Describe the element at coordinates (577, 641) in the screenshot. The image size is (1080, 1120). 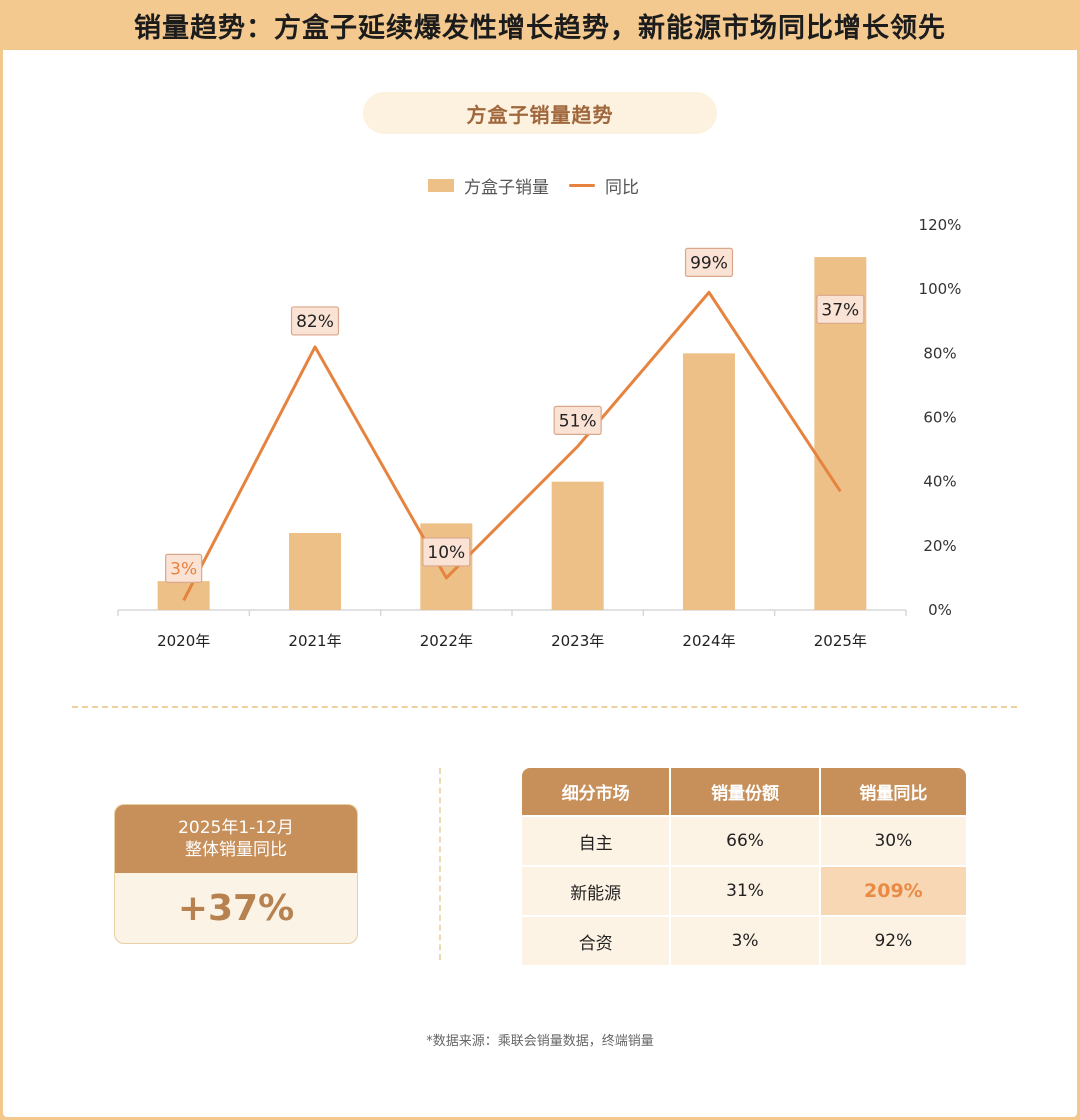
I see `x-category-label: 2023年` at that location.